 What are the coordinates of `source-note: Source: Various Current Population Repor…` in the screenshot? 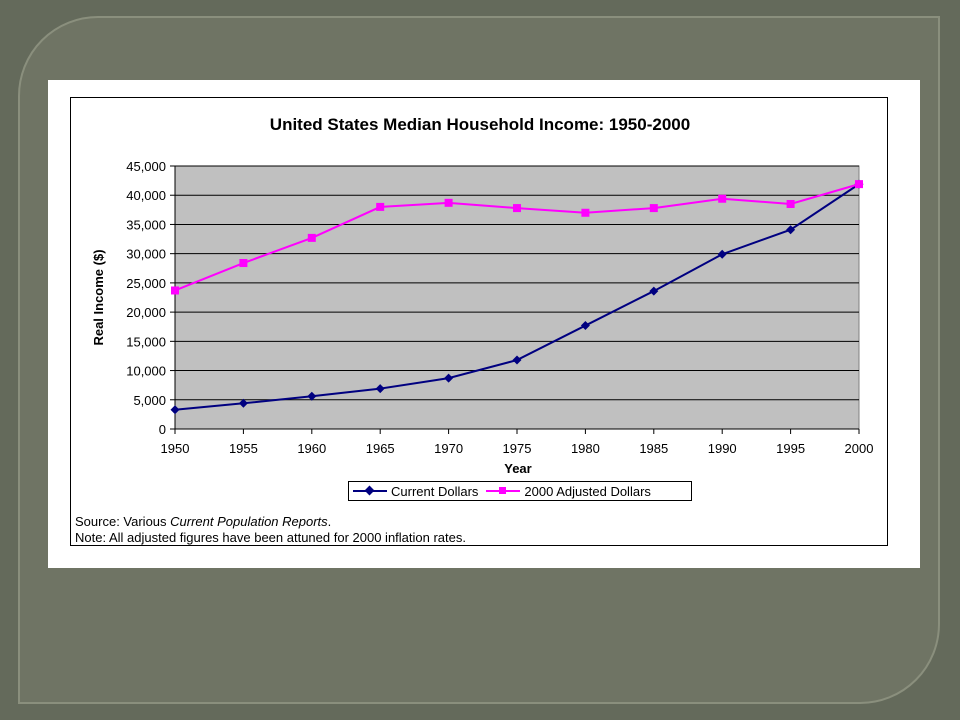 It's located at (203, 521).